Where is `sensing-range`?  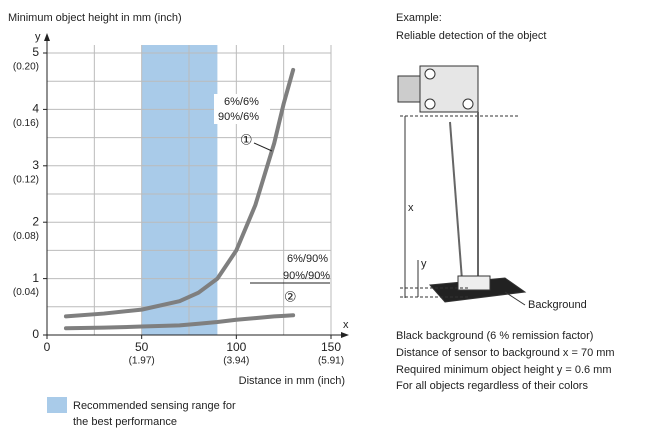
sensing-range is located at coordinates (179, 190).